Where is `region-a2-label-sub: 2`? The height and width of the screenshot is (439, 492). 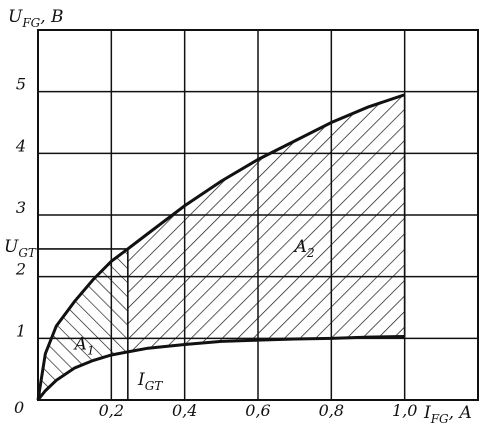 region-a2-label-sub: 2 is located at coordinates (310, 253).